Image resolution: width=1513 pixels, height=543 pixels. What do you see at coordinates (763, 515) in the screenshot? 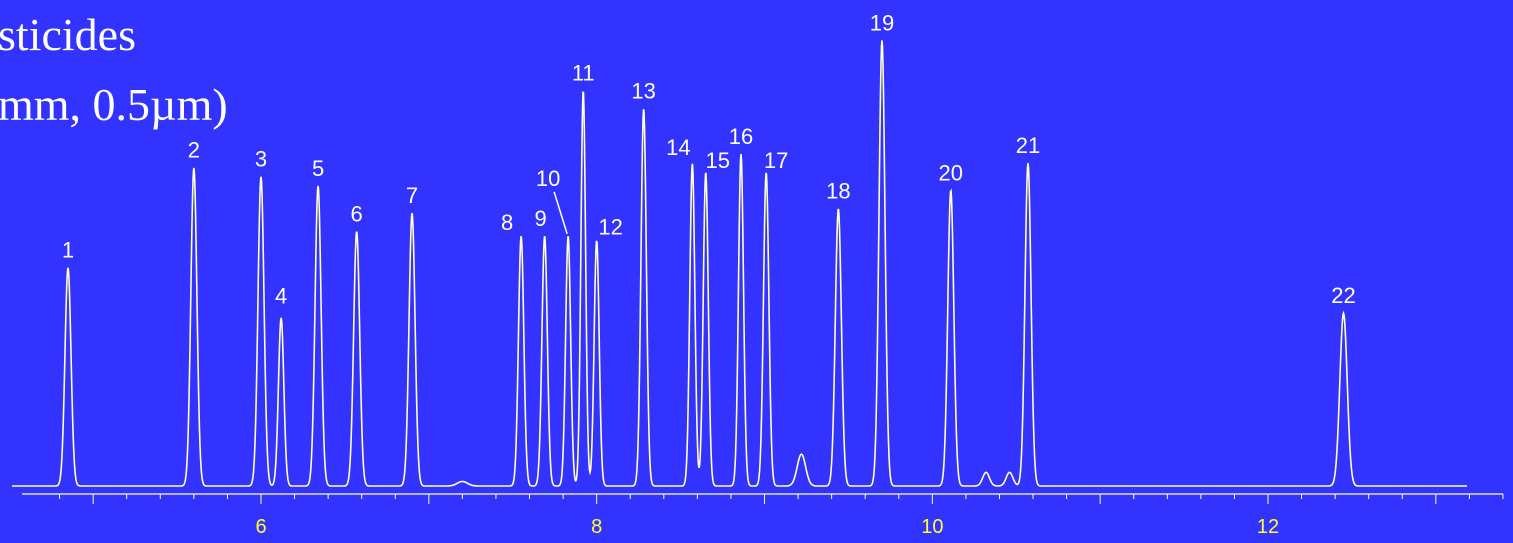
I see `x-axis: 6 8 10 12` at bounding box center [763, 515].